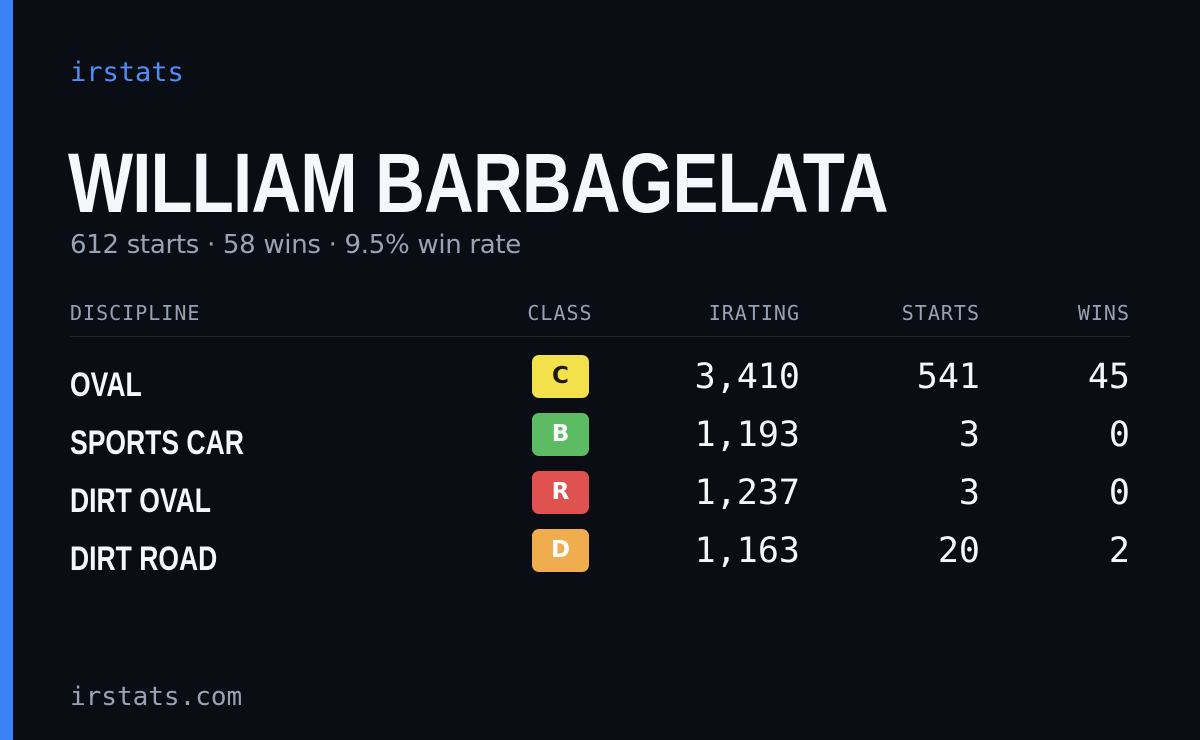  Describe the element at coordinates (600, 382) in the screenshot. I see `table-row: OVAL C 3,410 541 45` at that location.